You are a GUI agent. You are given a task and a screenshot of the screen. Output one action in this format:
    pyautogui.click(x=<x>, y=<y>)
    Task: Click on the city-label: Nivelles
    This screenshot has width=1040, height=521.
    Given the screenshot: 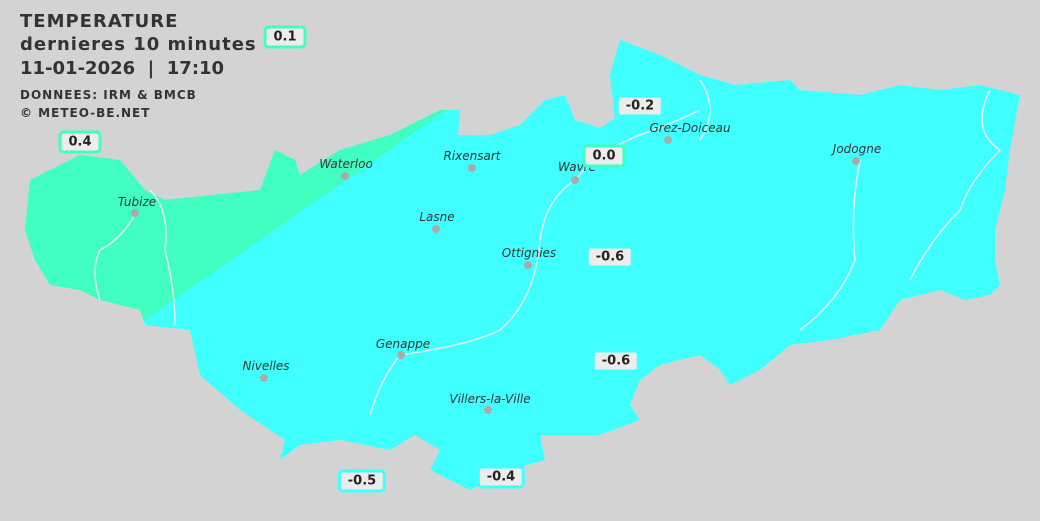 What is the action you would take?
    pyautogui.click(x=266, y=366)
    